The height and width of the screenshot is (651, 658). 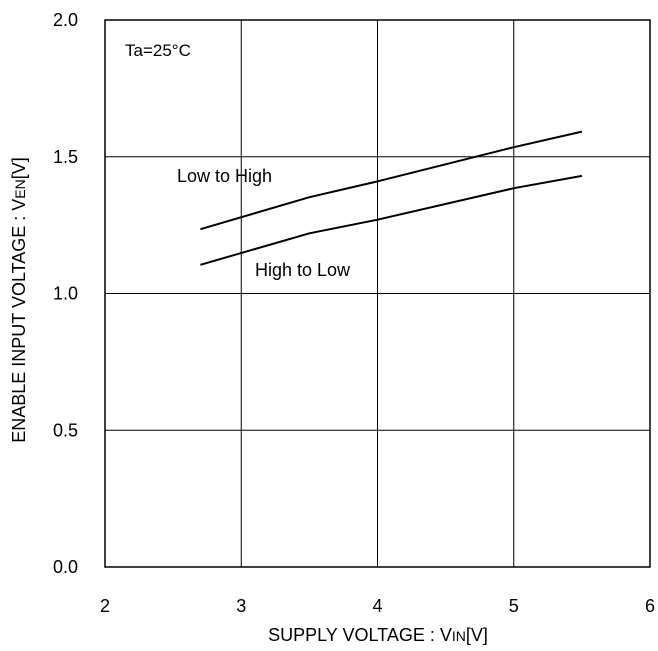 What do you see at coordinates (65, 430) in the screenshot?
I see `y-tick-label: 0.5` at bounding box center [65, 430].